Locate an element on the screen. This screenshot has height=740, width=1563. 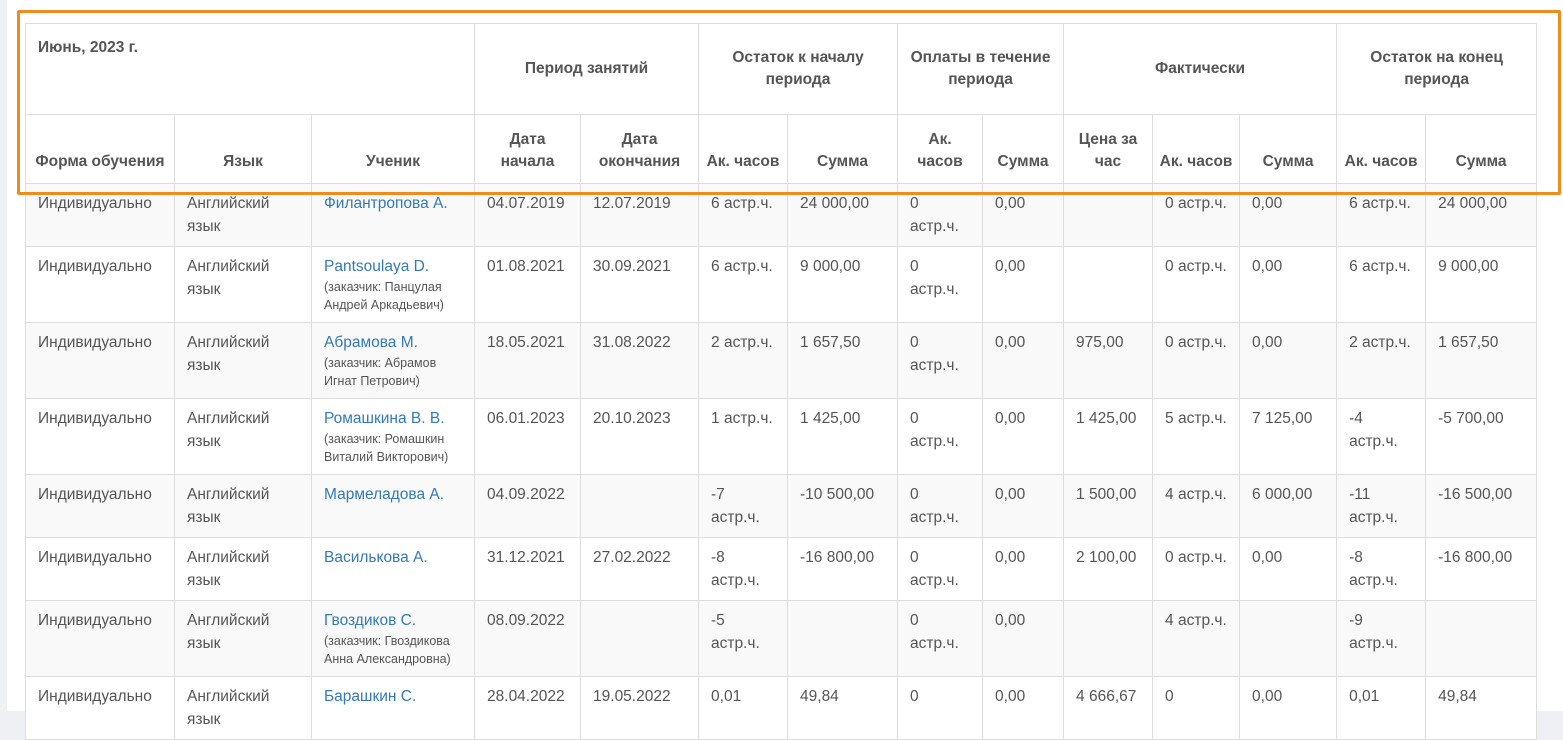
cell-date-end: 12.07.2019 is located at coordinates (640, 215).